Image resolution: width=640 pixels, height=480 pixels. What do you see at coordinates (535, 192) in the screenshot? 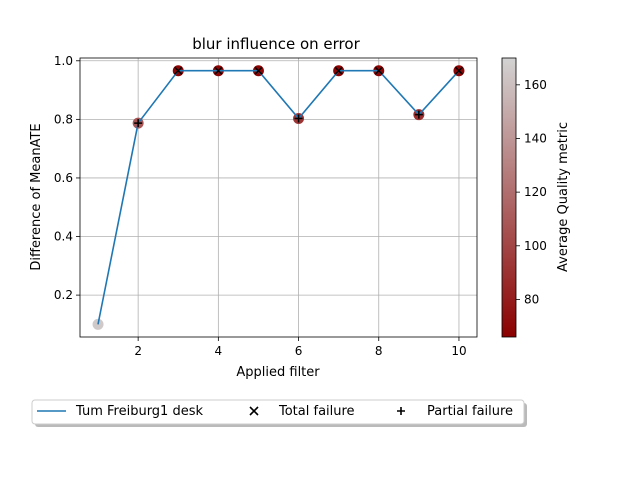
I see `colorbar-tick-label: 120` at bounding box center [535, 192].